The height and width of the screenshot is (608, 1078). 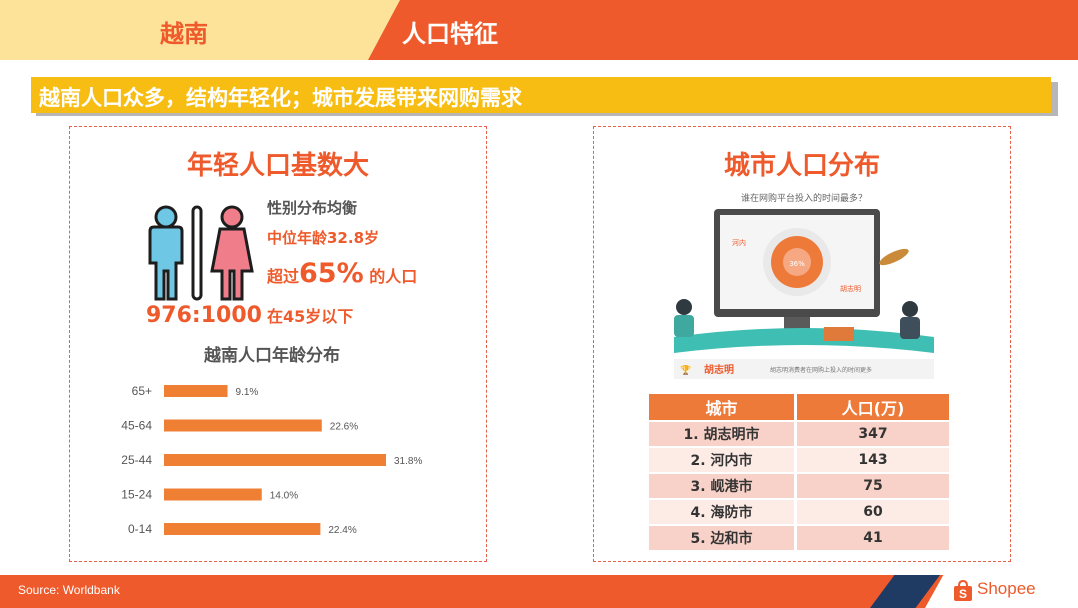 I want to click on age-value-label: 22.6%, so click(x=344, y=427).